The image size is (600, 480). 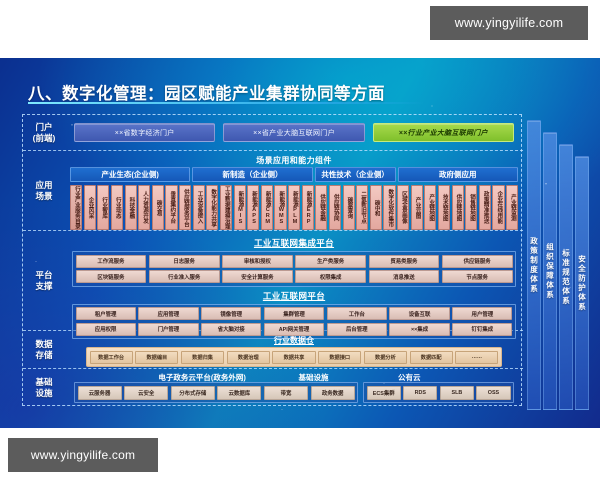 I want to click on platform-cell-0-10: 消息推送, so click(x=404, y=276).